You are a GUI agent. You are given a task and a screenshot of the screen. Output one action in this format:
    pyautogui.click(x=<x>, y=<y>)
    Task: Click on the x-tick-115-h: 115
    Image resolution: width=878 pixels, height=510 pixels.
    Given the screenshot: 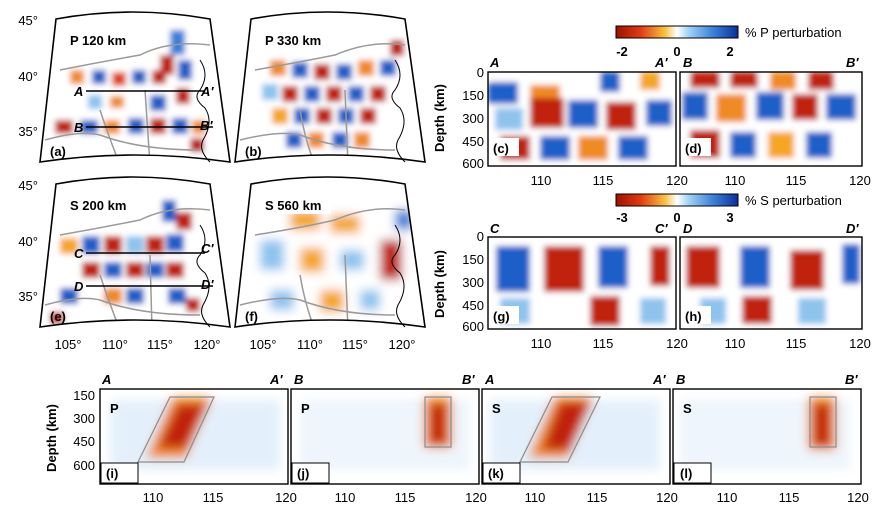 What is the action you would take?
    pyautogui.click(x=796, y=343)
    